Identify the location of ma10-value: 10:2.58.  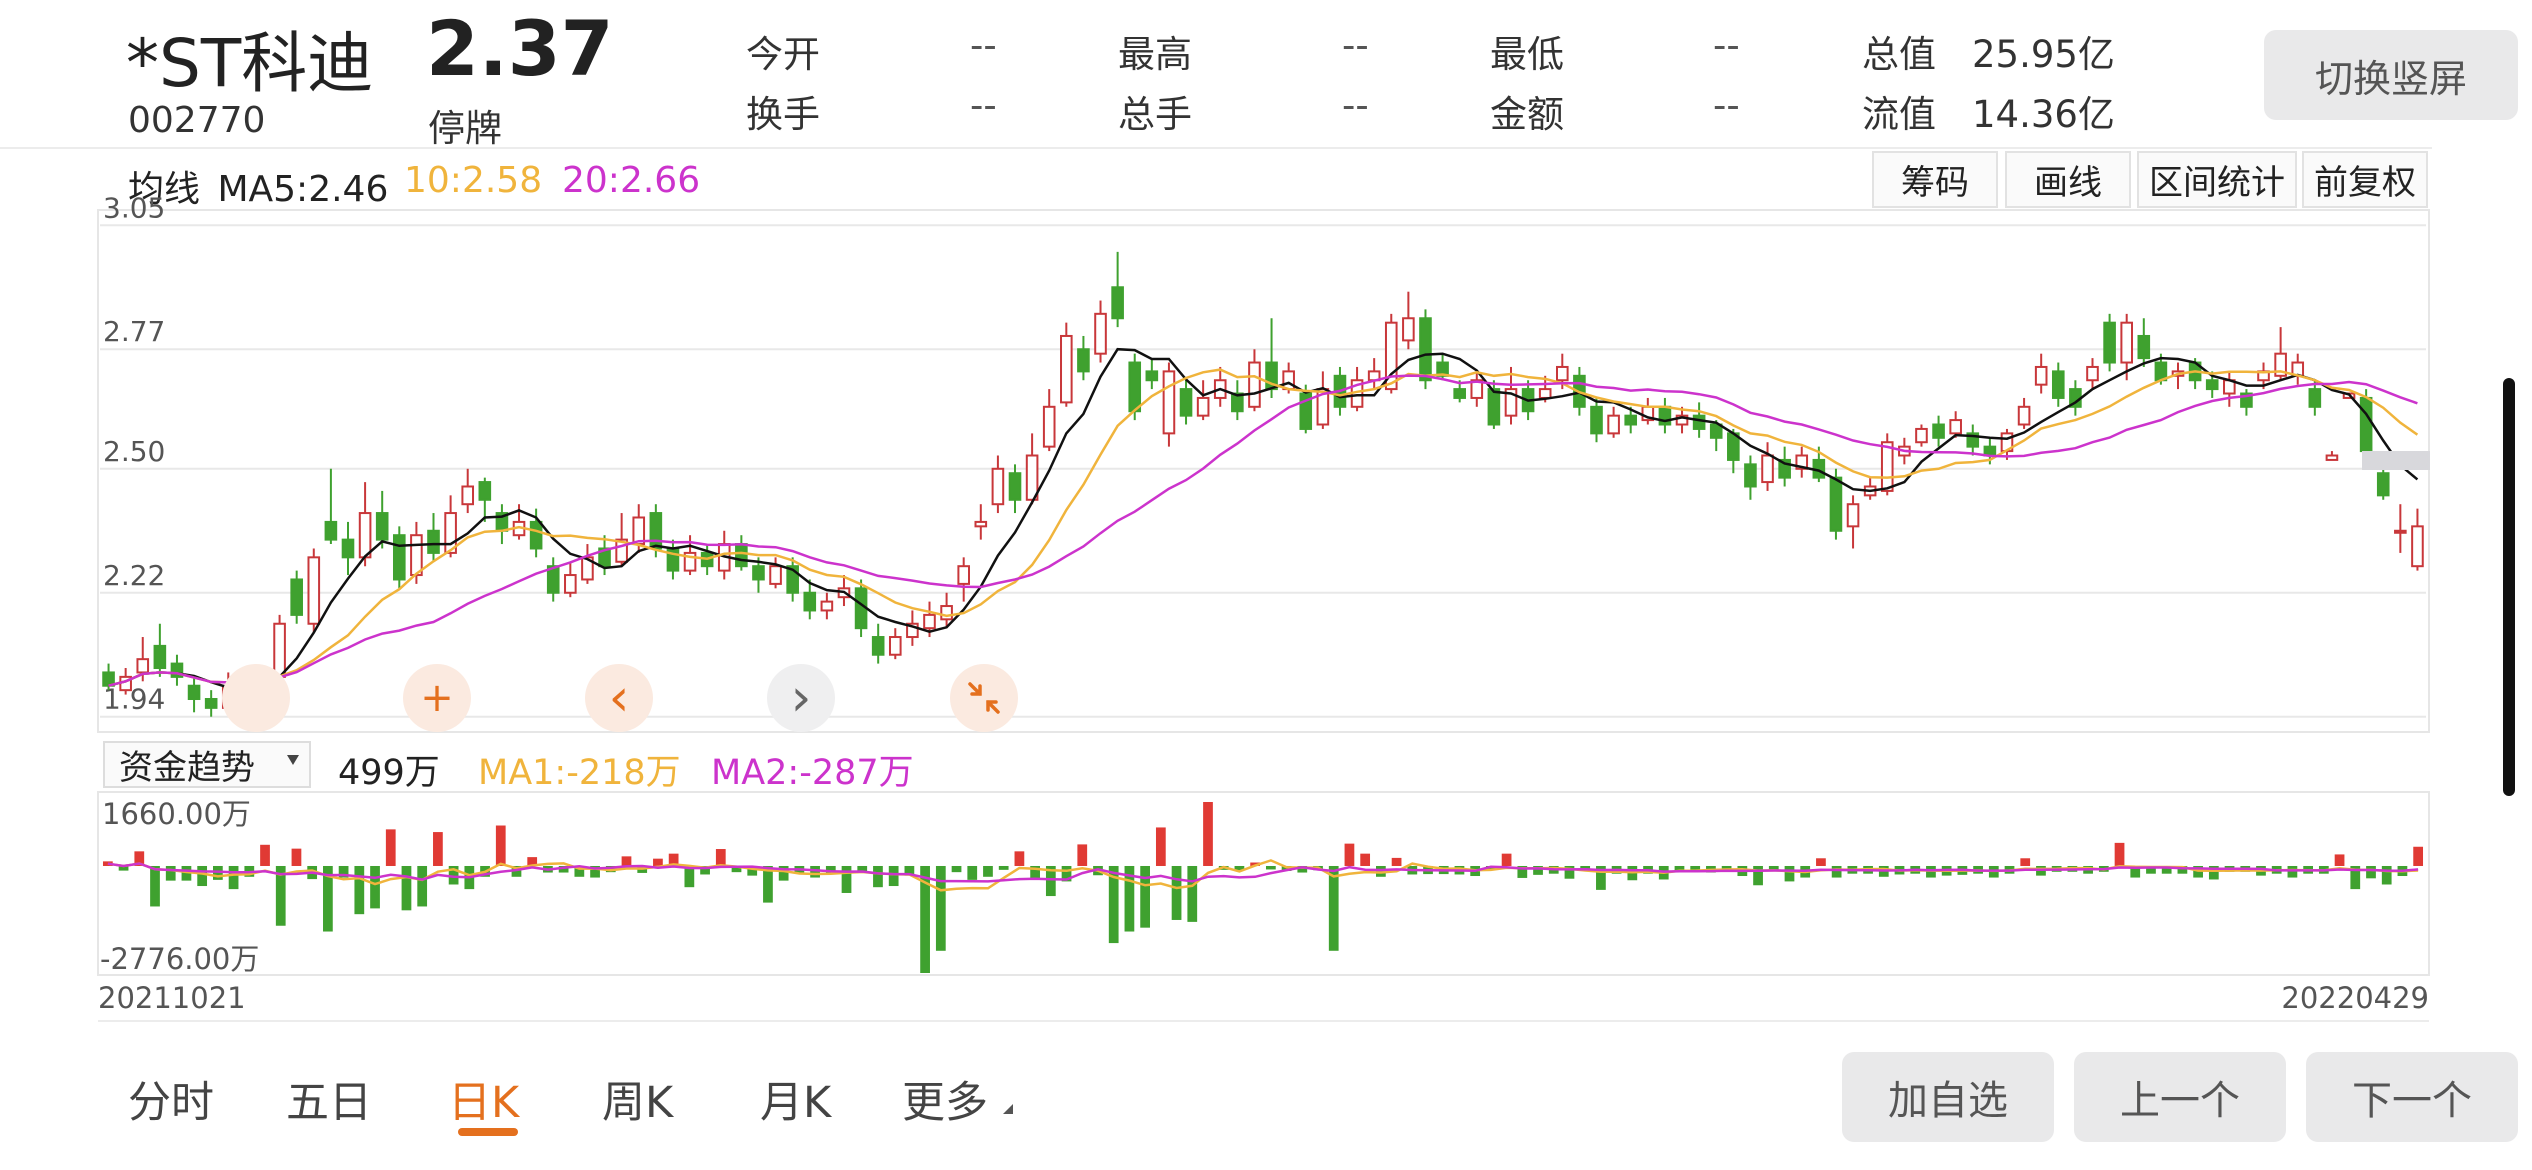
(473, 180).